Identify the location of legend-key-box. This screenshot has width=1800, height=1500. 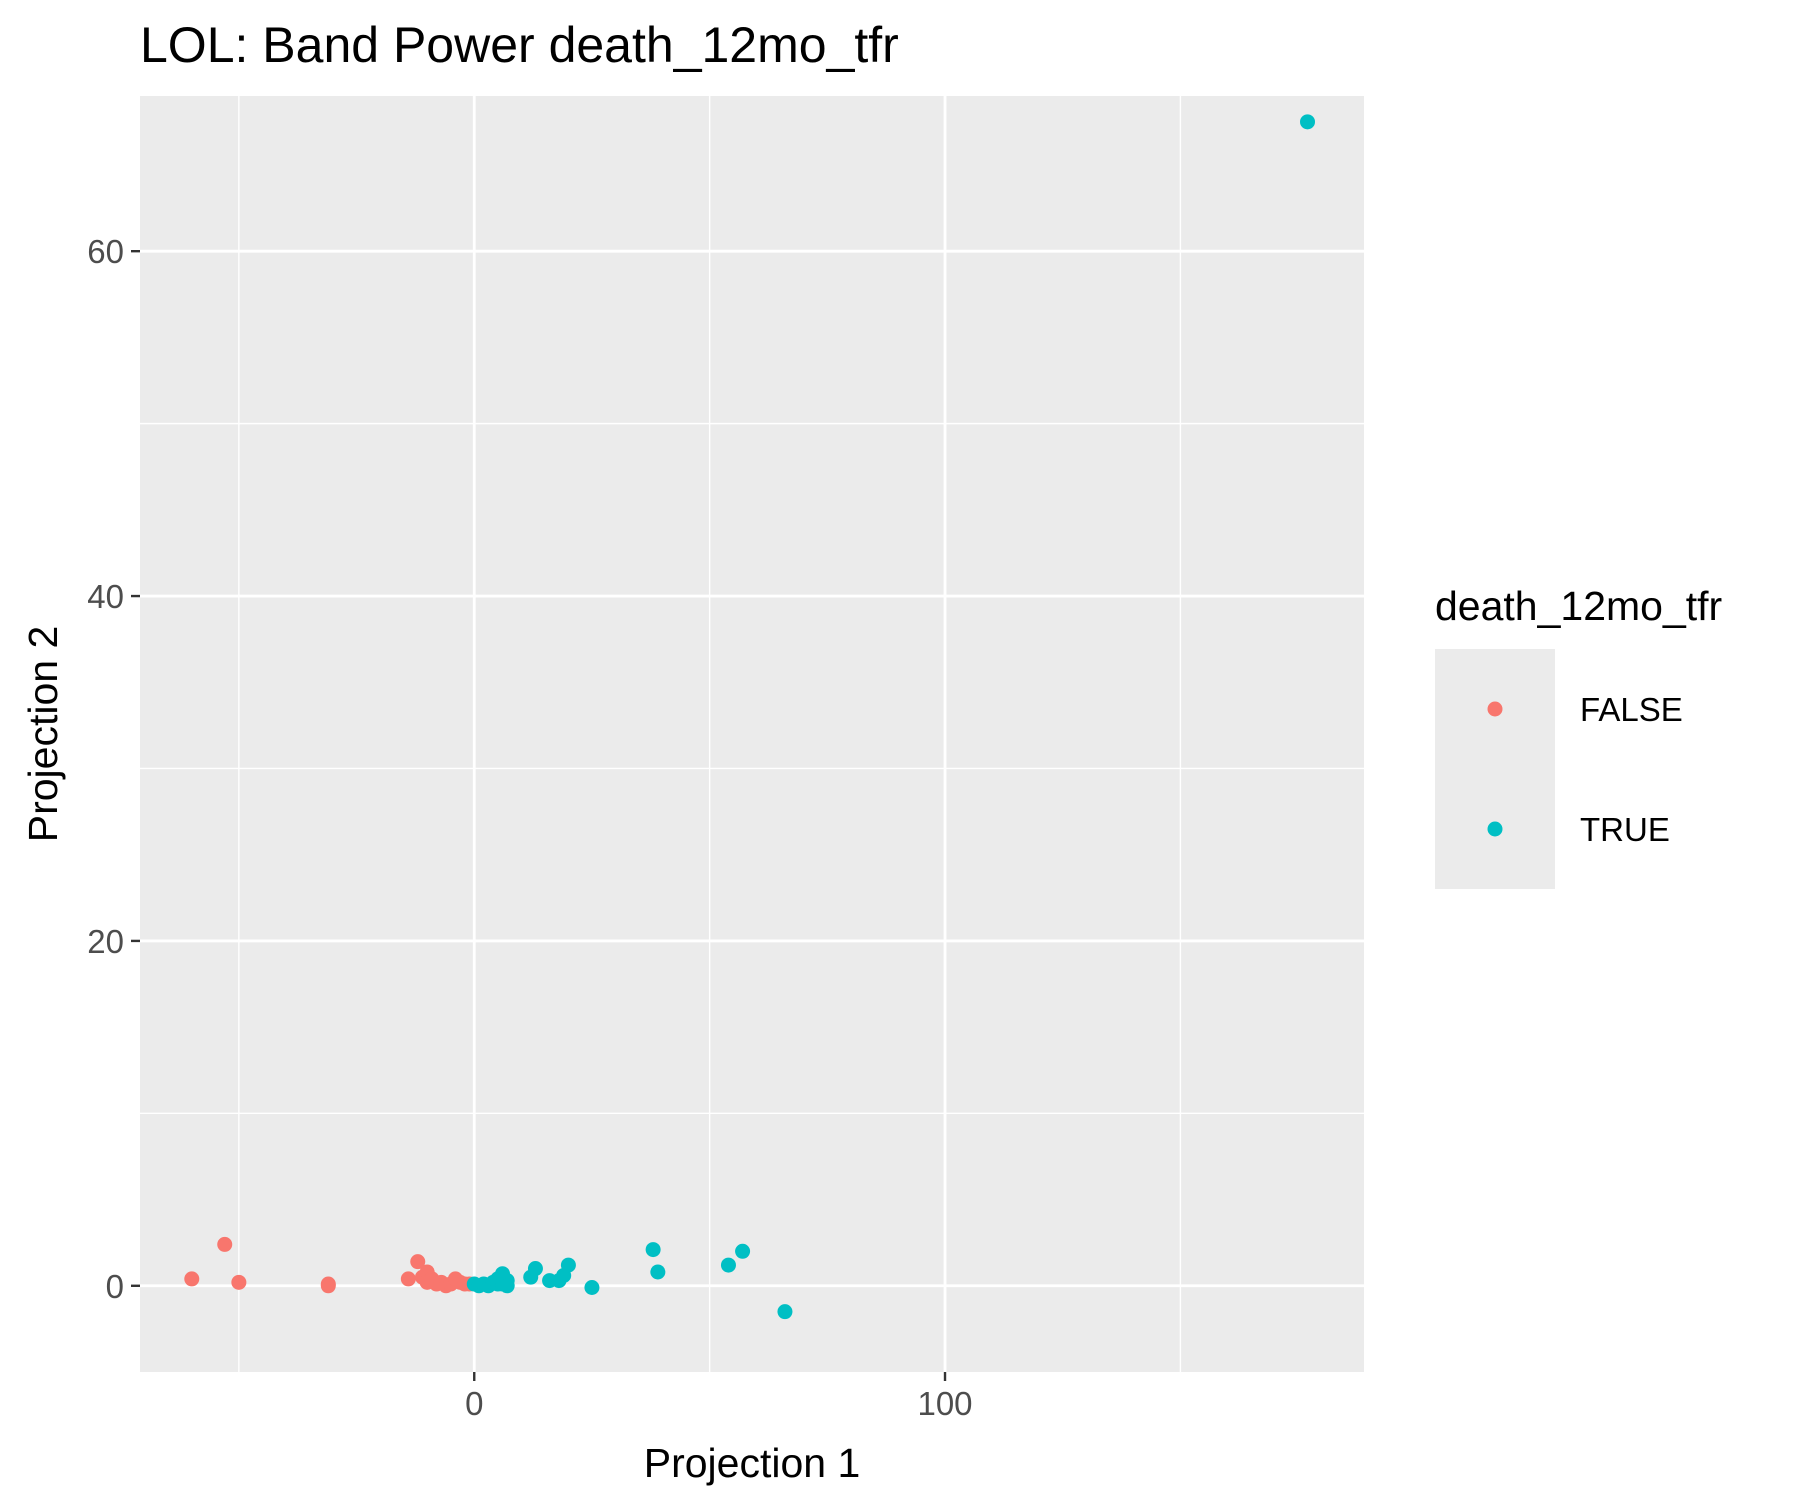
(1495, 769).